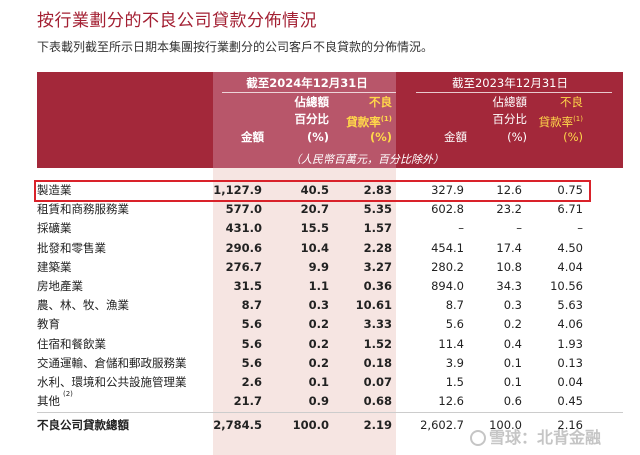  Describe the element at coordinates (71, 343) in the screenshot. I see `row-industry-name: 住宿和餐飲業` at that location.